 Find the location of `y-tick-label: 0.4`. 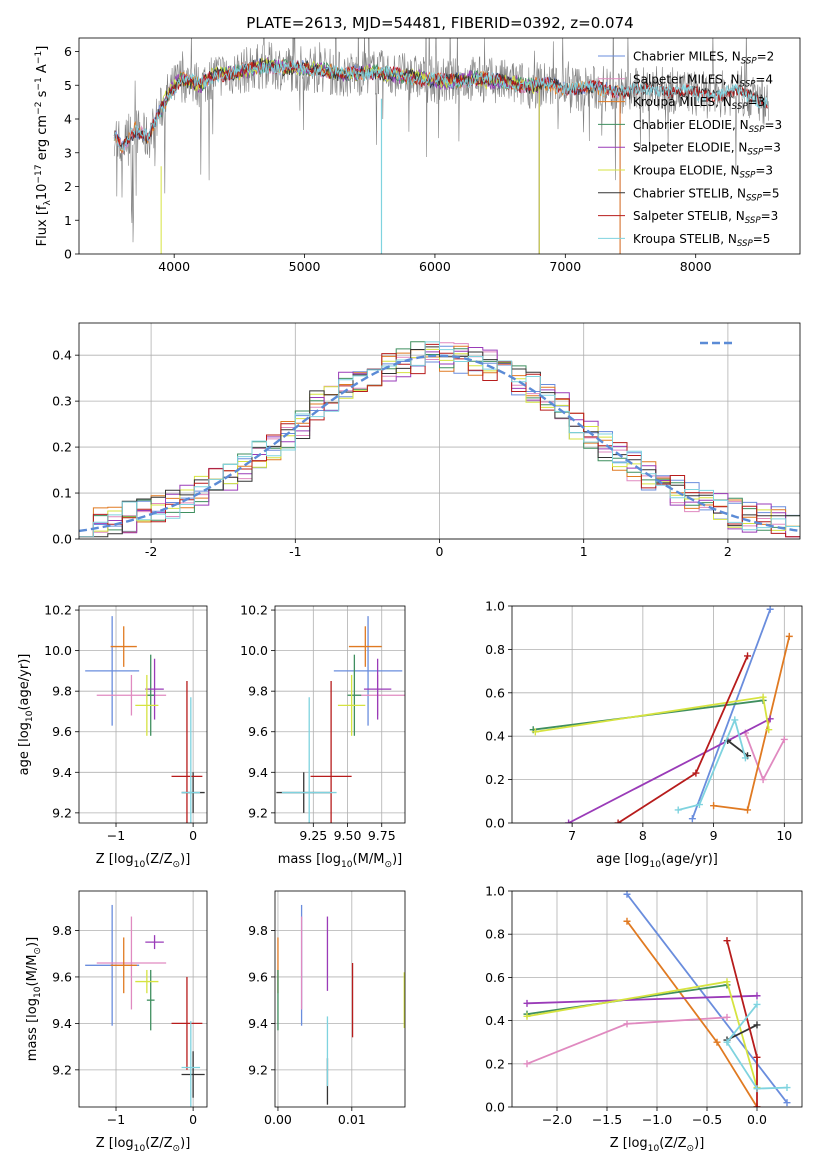

y-tick-label: 0.4 is located at coordinates (495, 1020).